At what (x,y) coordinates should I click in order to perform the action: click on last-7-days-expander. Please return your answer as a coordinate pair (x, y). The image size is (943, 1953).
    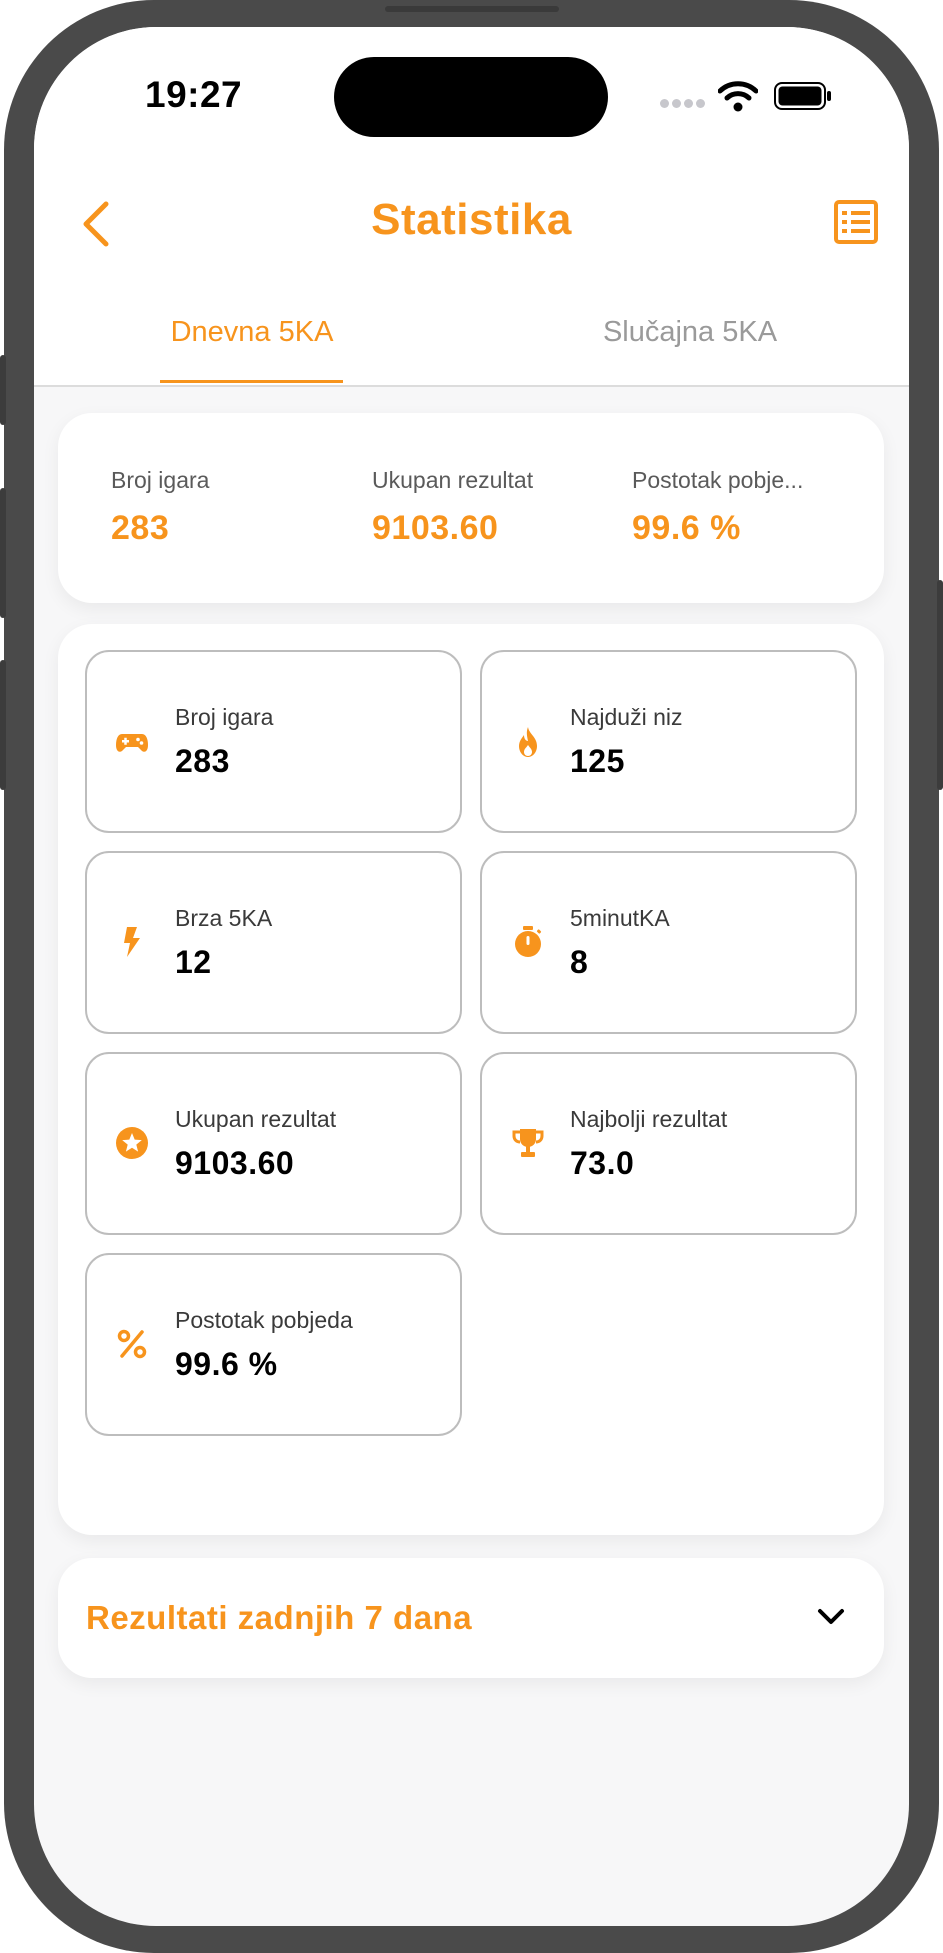
    Looking at the image, I should click on (471, 1618).